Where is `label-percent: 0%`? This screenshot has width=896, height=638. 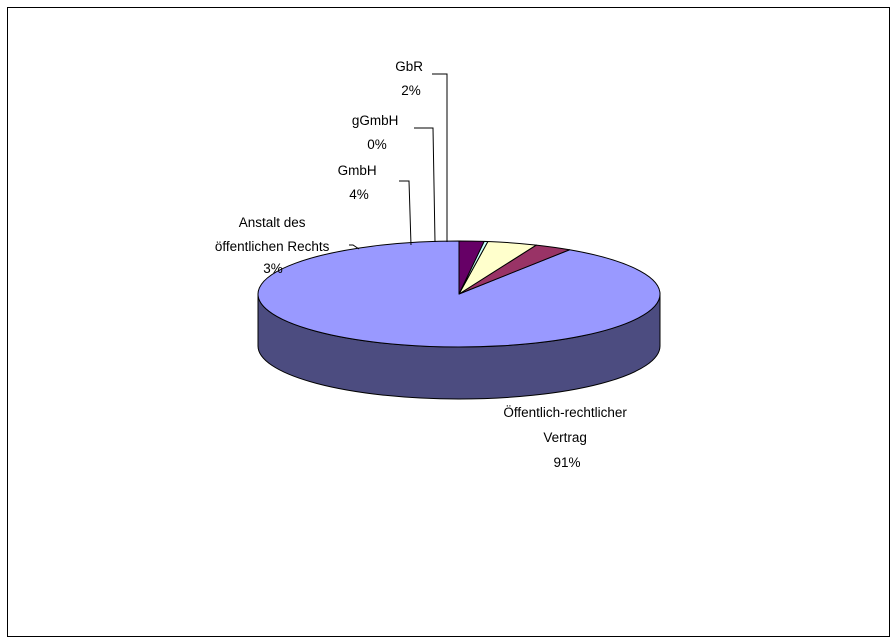 label-percent: 0% is located at coordinates (377, 144).